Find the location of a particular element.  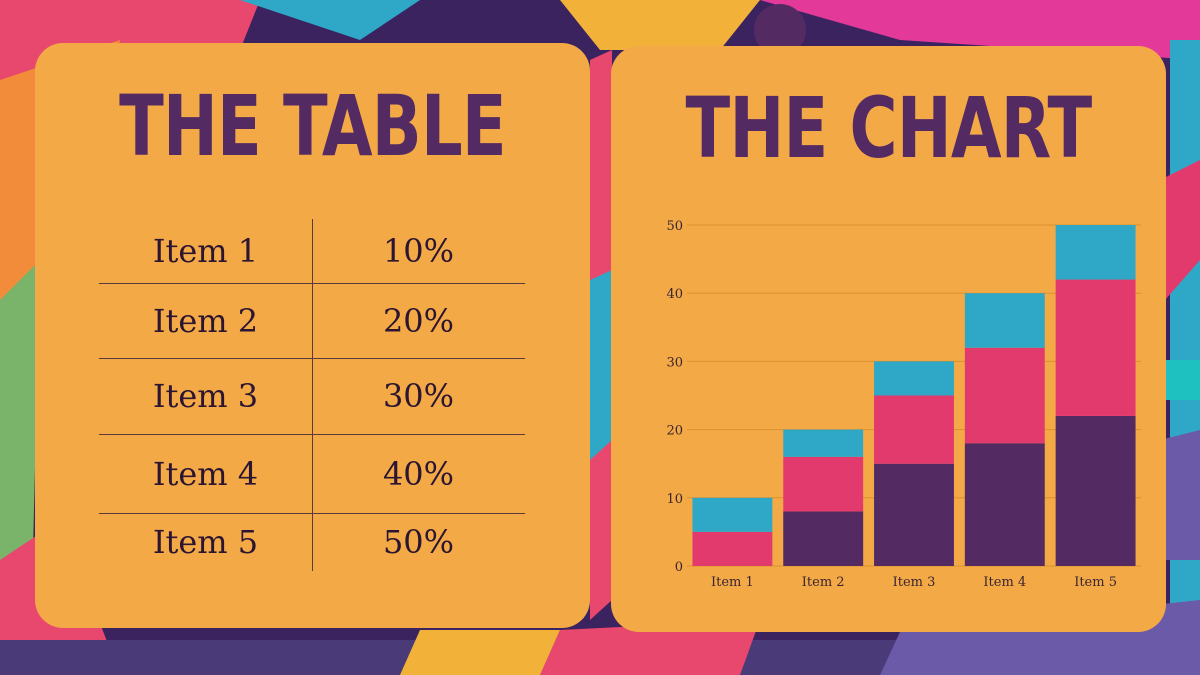

table-cell-label: Item 2 is located at coordinates (205, 320).